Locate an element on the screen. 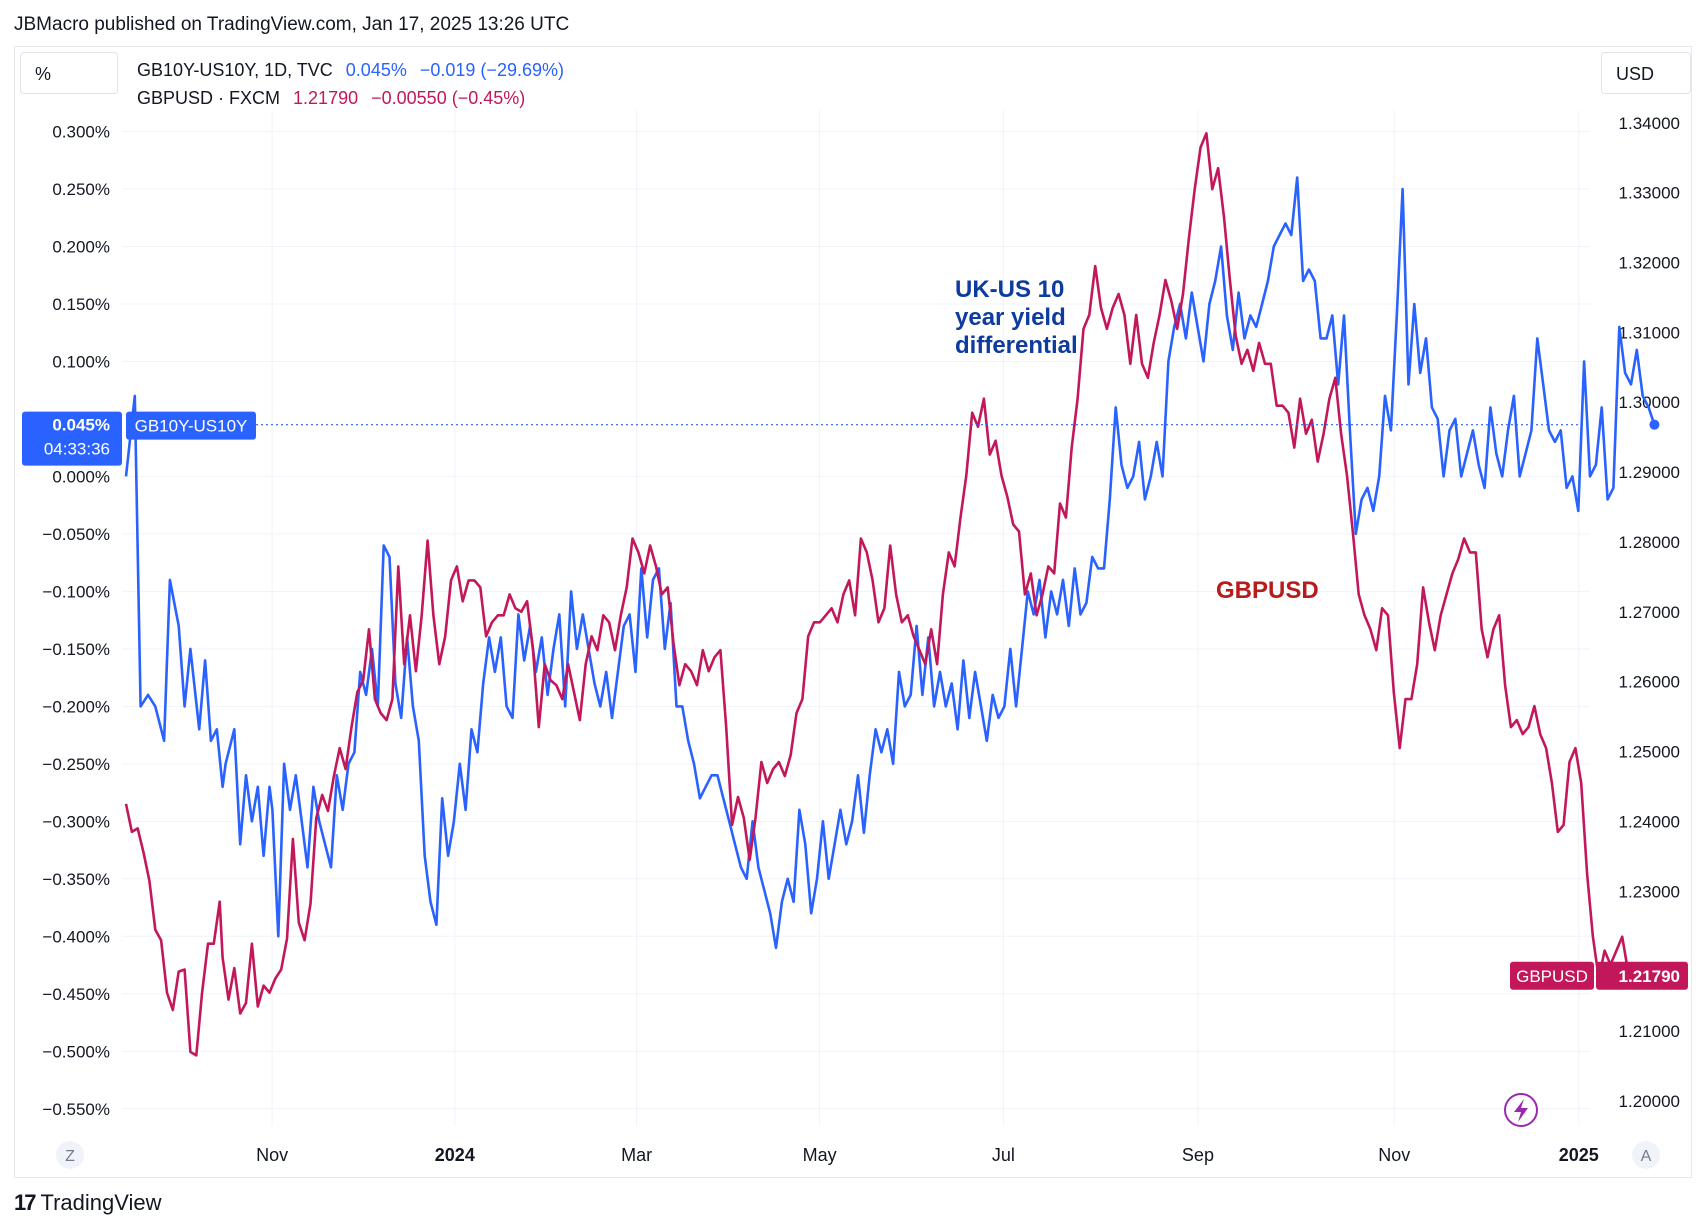 The width and height of the screenshot is (1708, 1224). legend-series2-change: −0.00550 (−0.45%) is located at coordinates (448, 98).